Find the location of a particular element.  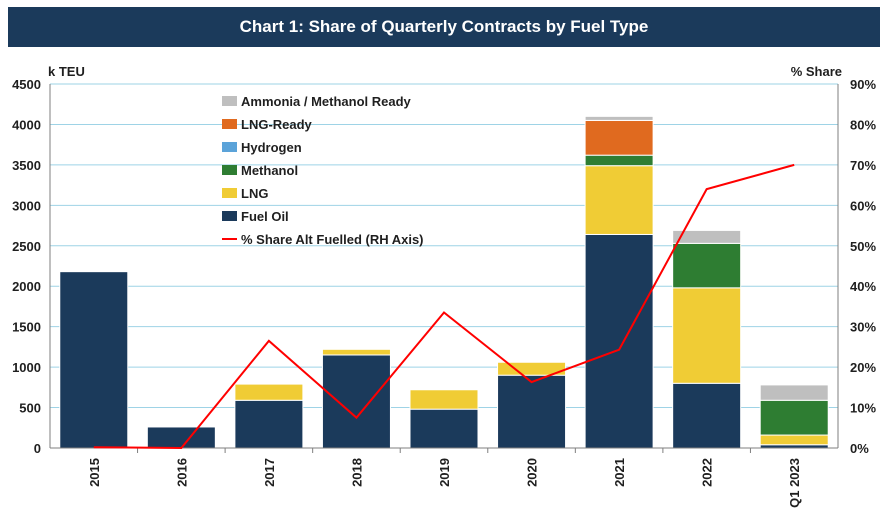

left-tick-label: 500 is located at coordinates (30, 408).